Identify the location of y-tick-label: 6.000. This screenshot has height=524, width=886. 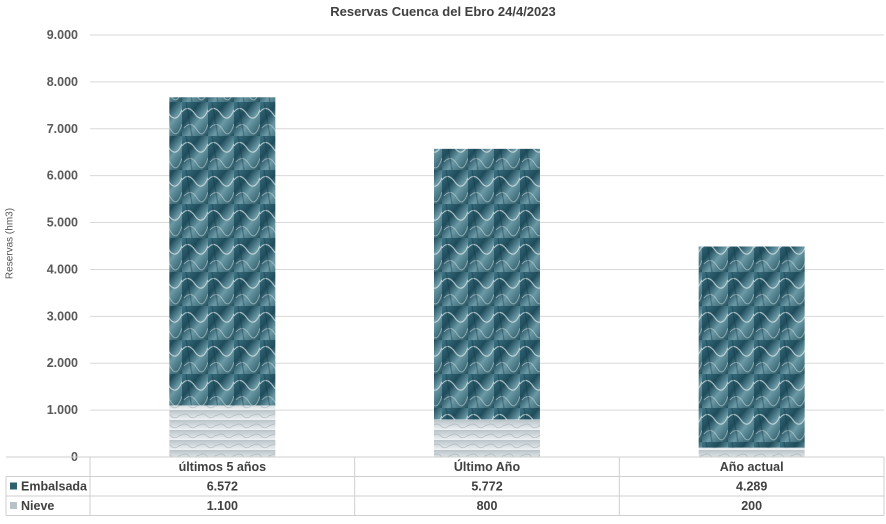
(62, 176).